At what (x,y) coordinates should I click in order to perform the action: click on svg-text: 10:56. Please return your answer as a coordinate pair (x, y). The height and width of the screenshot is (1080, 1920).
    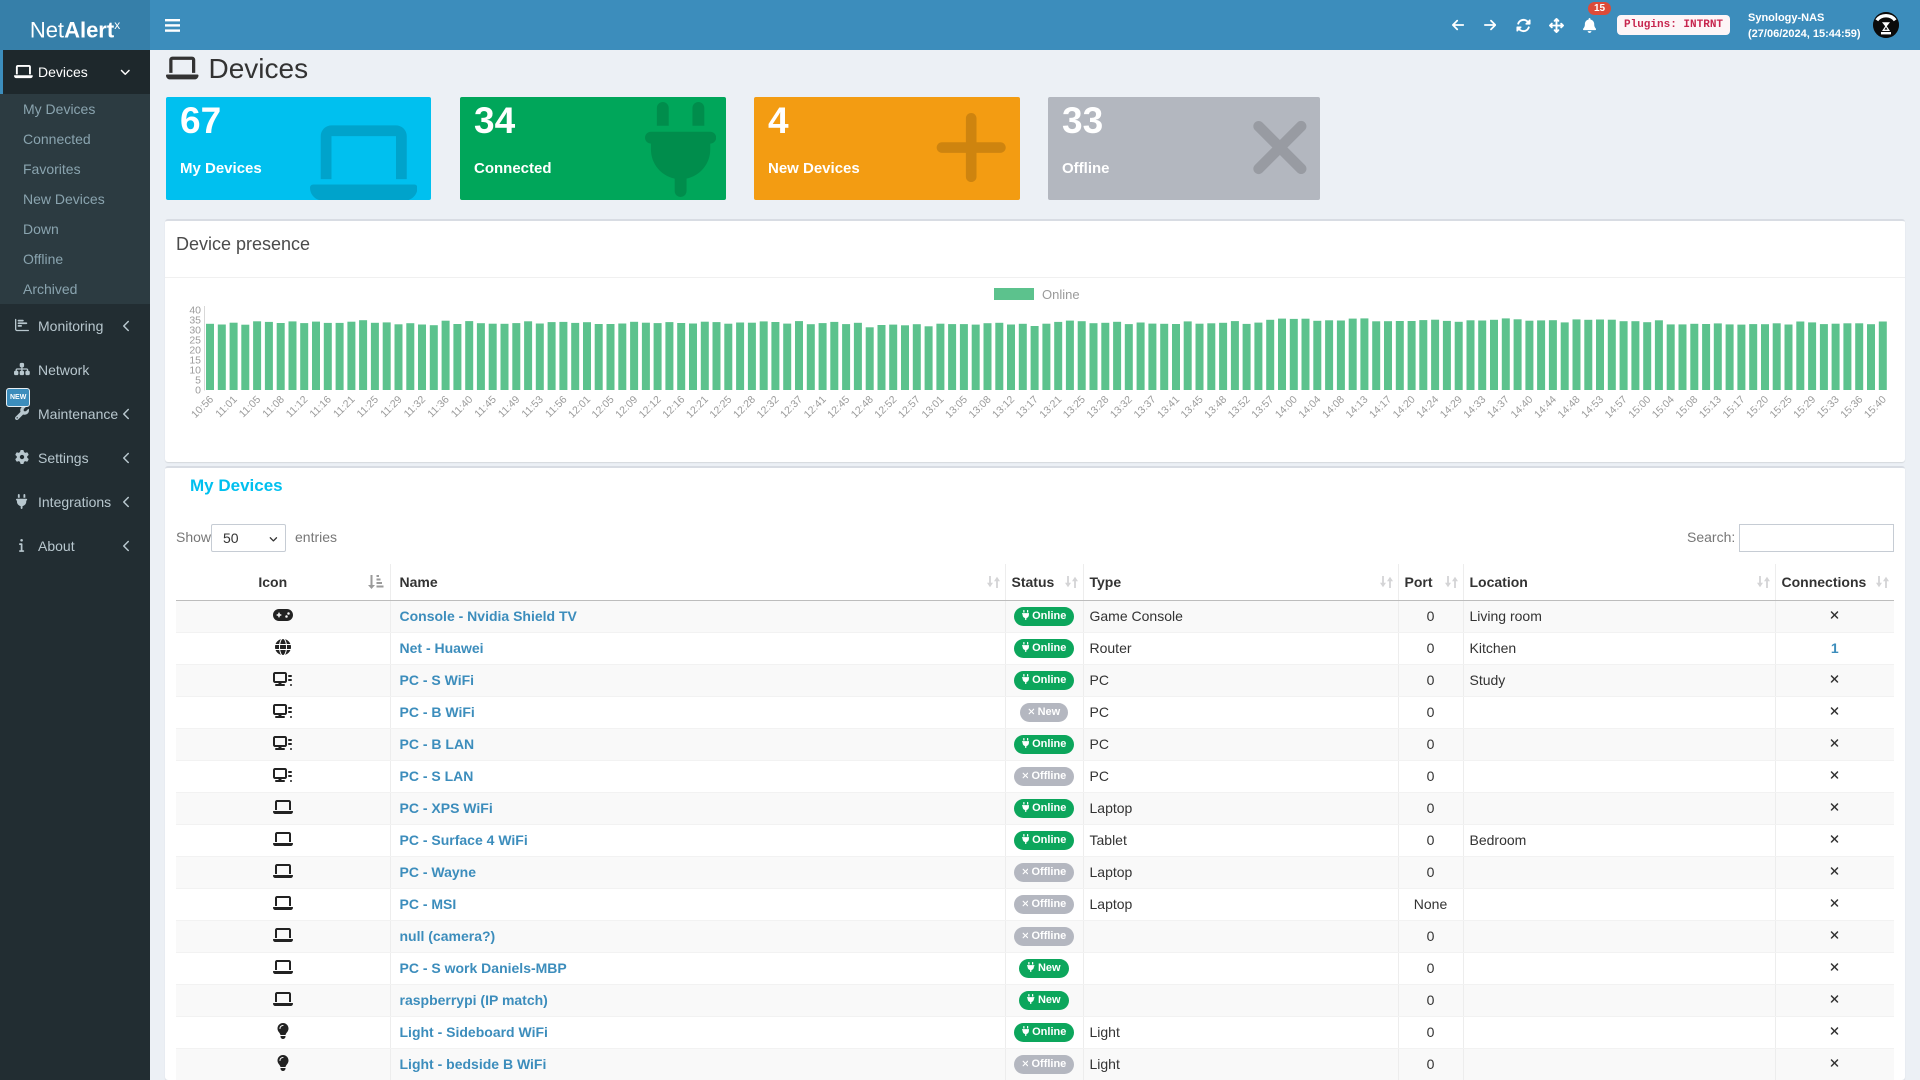
    Looking at the image, I should click on (202, 407).